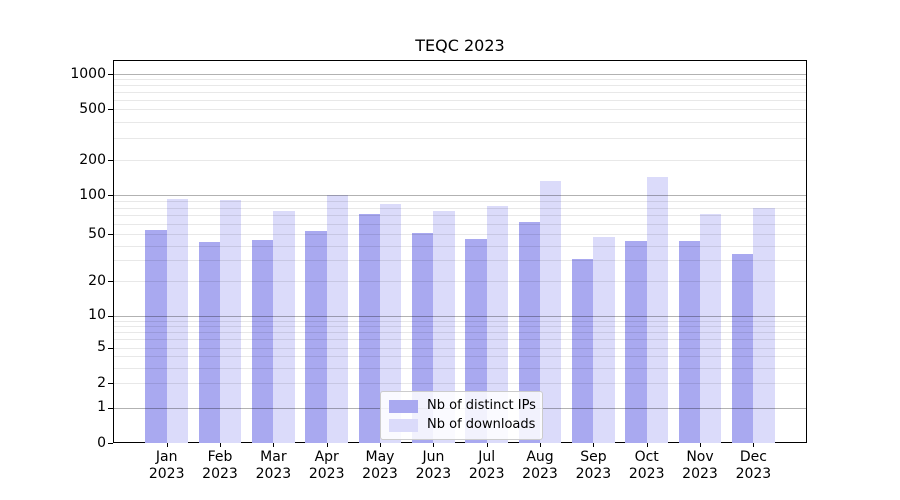 The height and width of the screenshot is (500, 900). I want to click on y-tick-label-1000: 1000, so click(88, 73).